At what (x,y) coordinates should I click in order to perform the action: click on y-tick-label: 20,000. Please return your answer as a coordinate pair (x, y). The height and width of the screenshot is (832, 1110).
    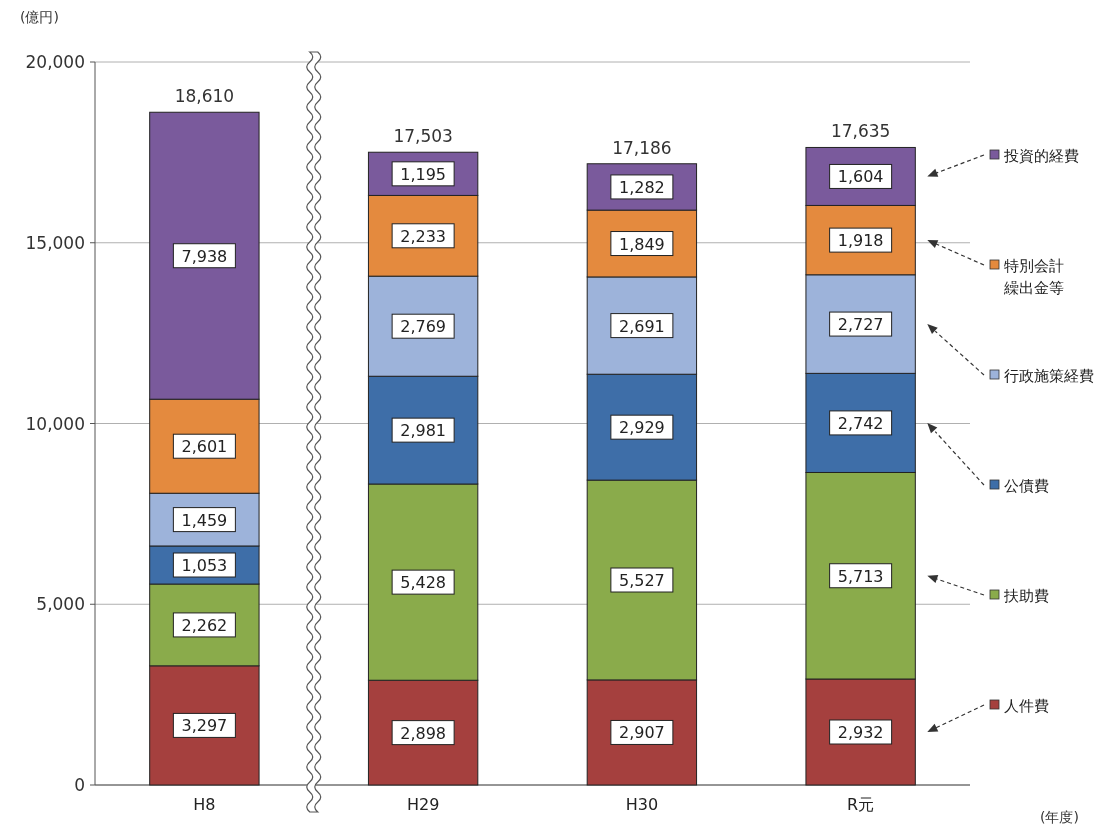
    Looking at the image, I should click on (55, 62).